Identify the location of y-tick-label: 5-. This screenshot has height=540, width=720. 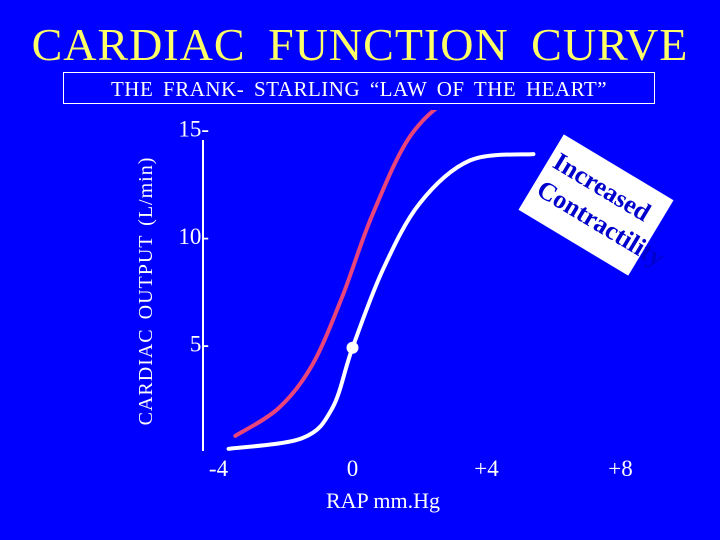
(199, 343).